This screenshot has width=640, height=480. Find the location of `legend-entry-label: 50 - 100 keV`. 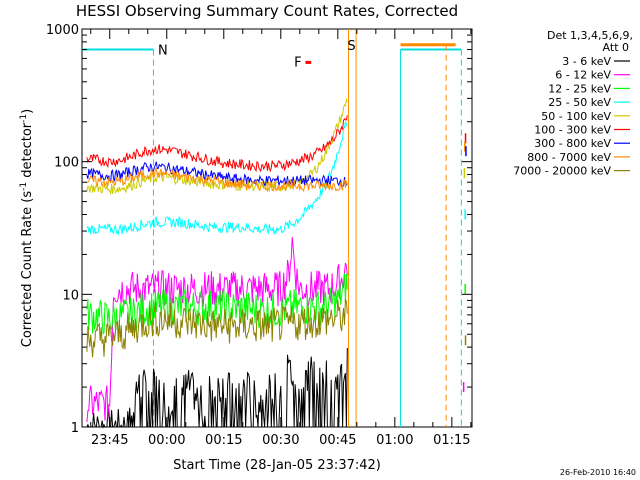

legend-entry-label: 50 - 100 keV is located at coordinates (576, 116).